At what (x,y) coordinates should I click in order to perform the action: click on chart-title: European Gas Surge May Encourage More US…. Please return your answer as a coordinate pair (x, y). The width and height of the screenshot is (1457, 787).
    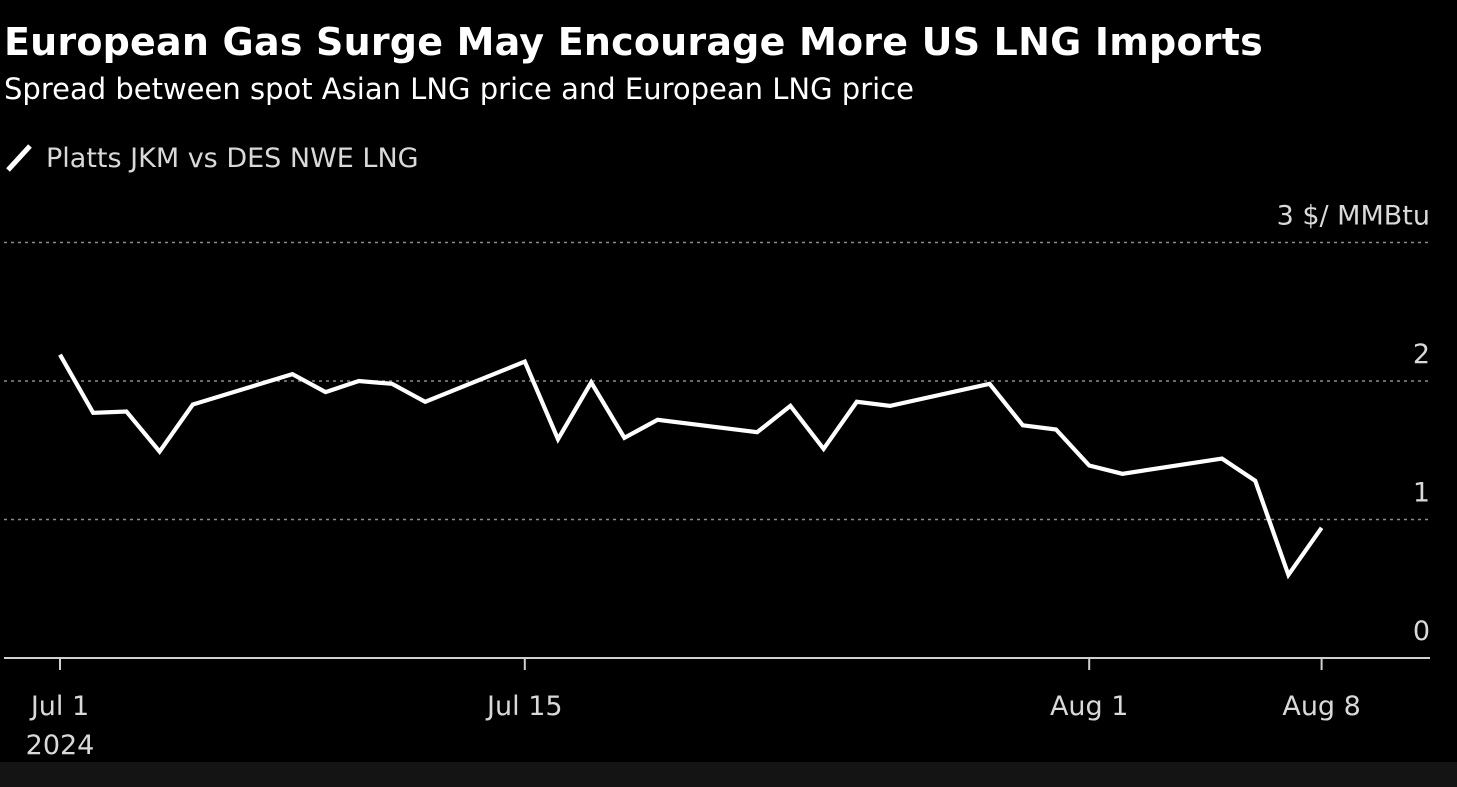
    Looking at the image, I should click on (633, 42).